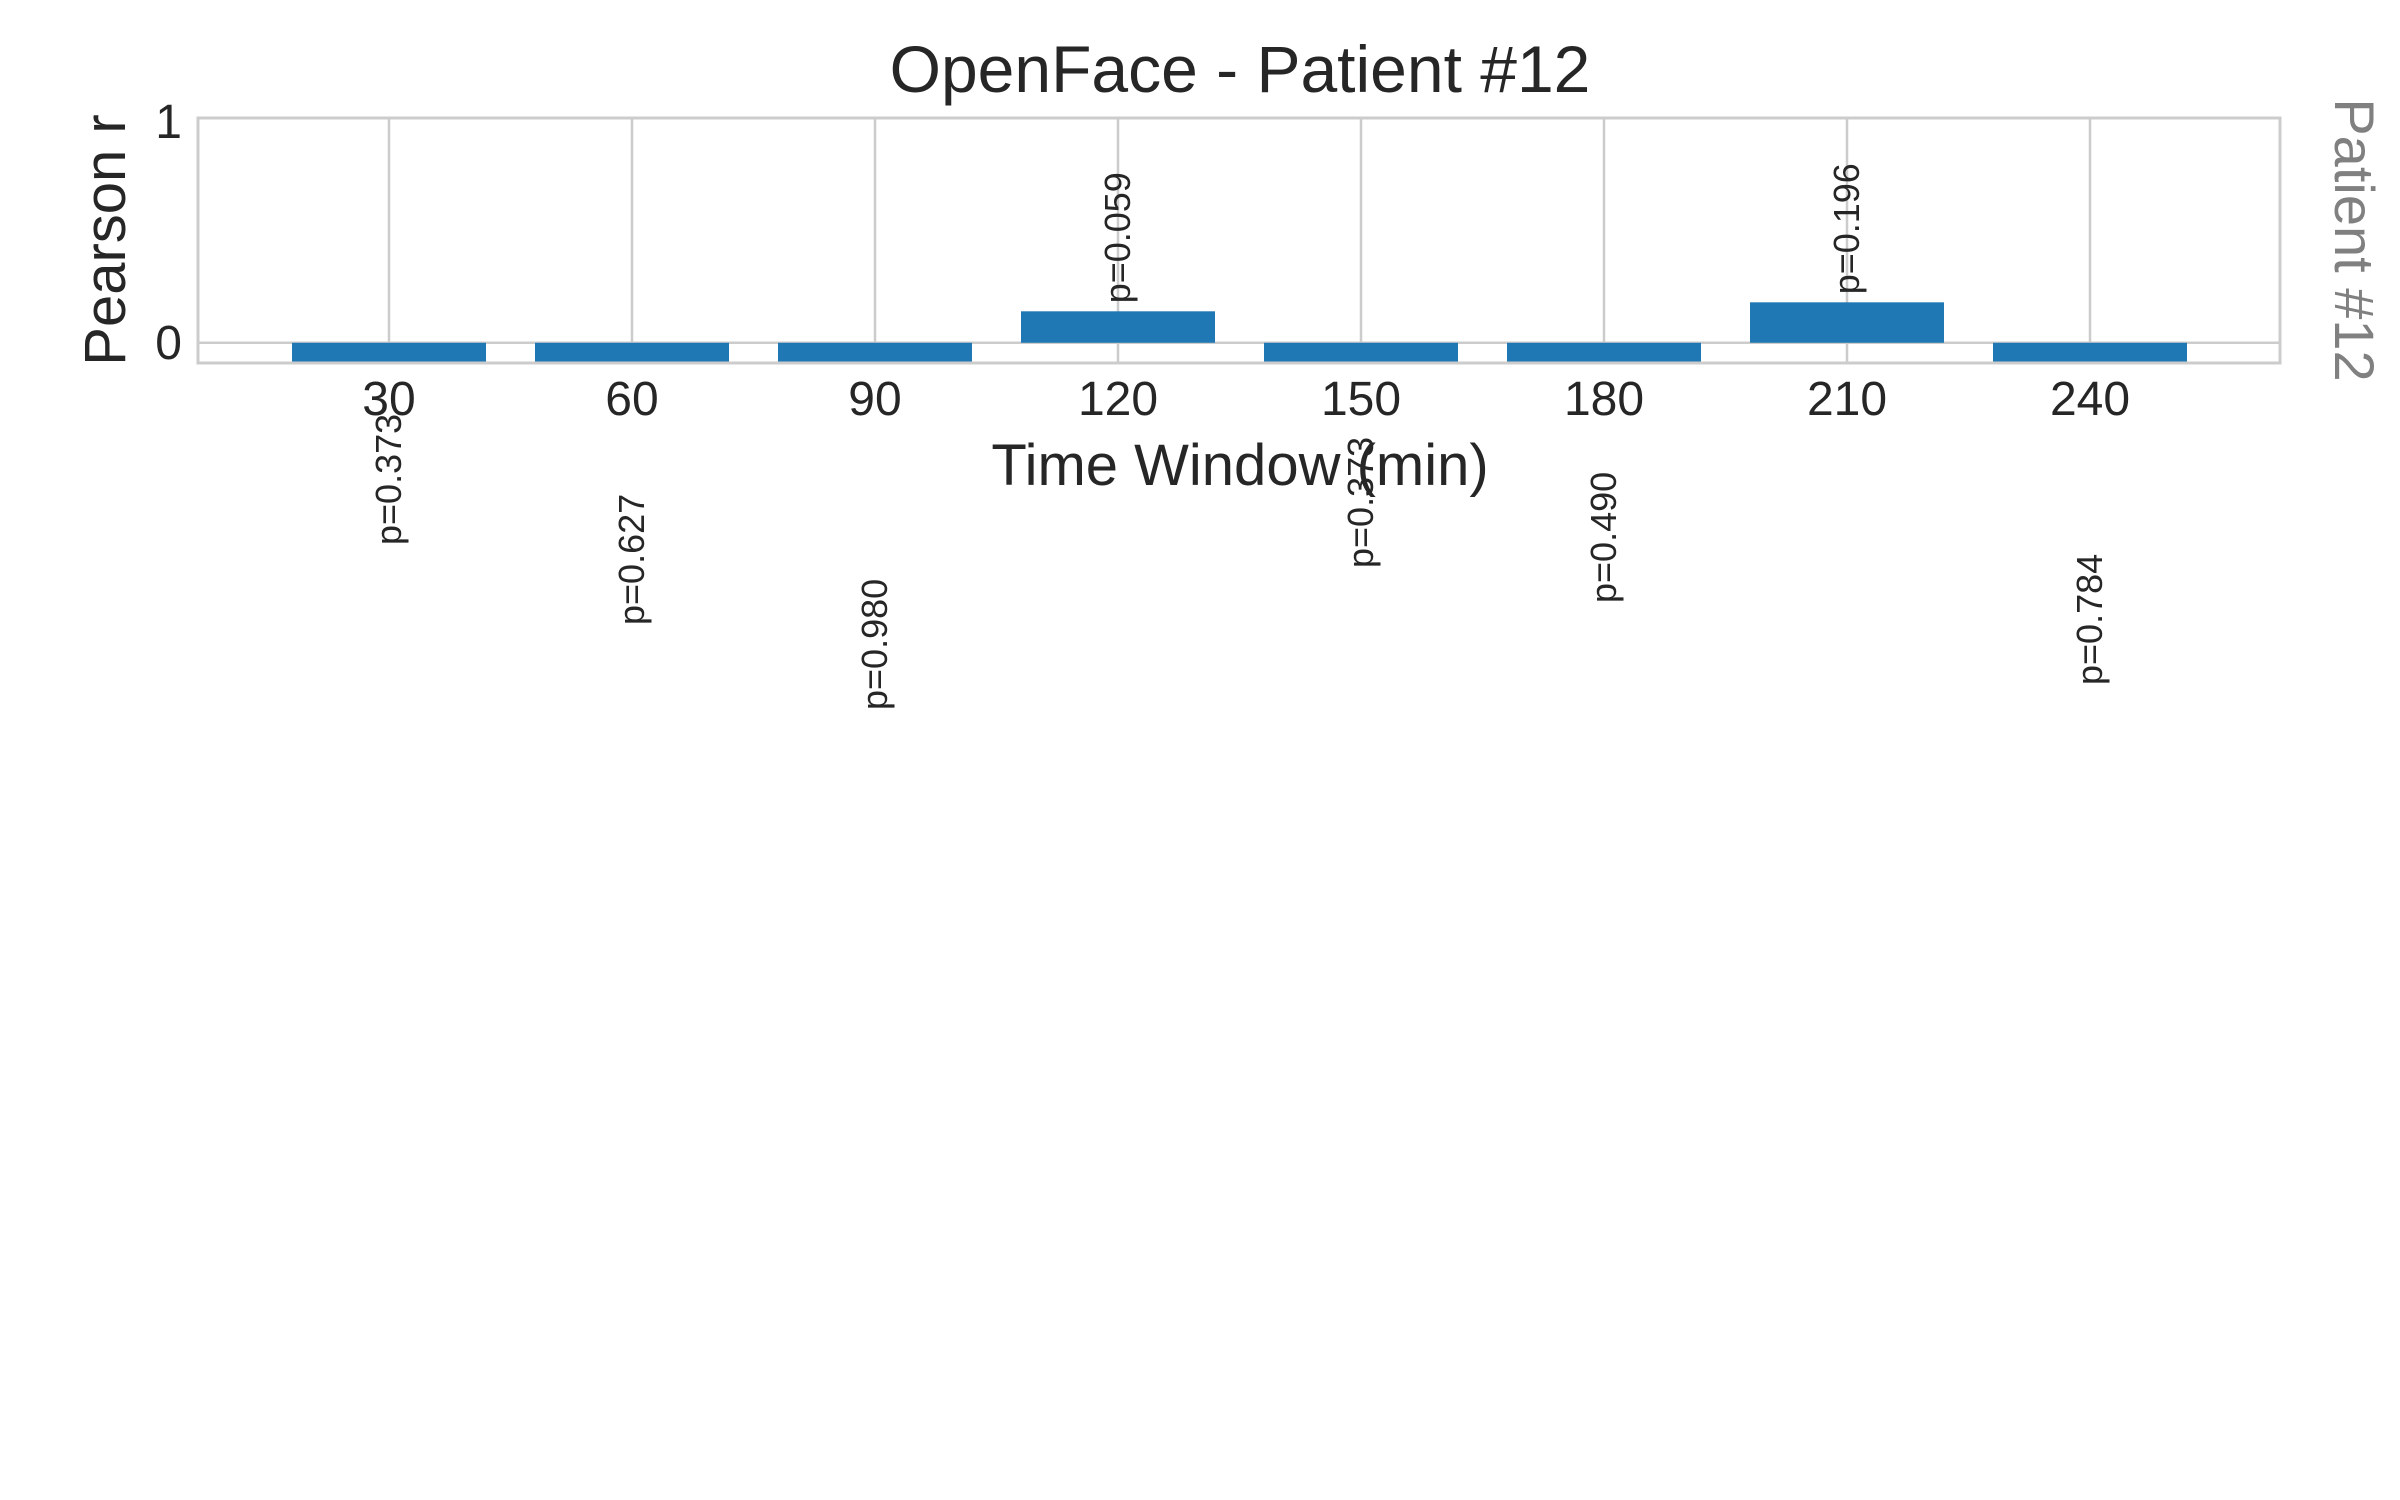 Image resolution: width=2400 pixels, height=1500 pixels. Describe the element at coordinates (631, 559) in the screenshot. I see `p-value-label: p=0.627` at that location.